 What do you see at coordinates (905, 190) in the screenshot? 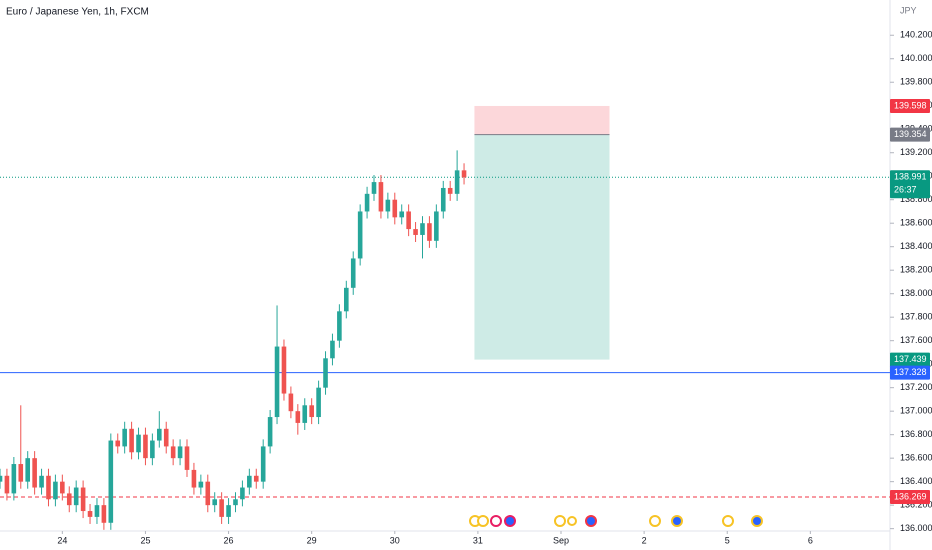
I see `countdown-label: 26:37` at bounding box center [905, 190].